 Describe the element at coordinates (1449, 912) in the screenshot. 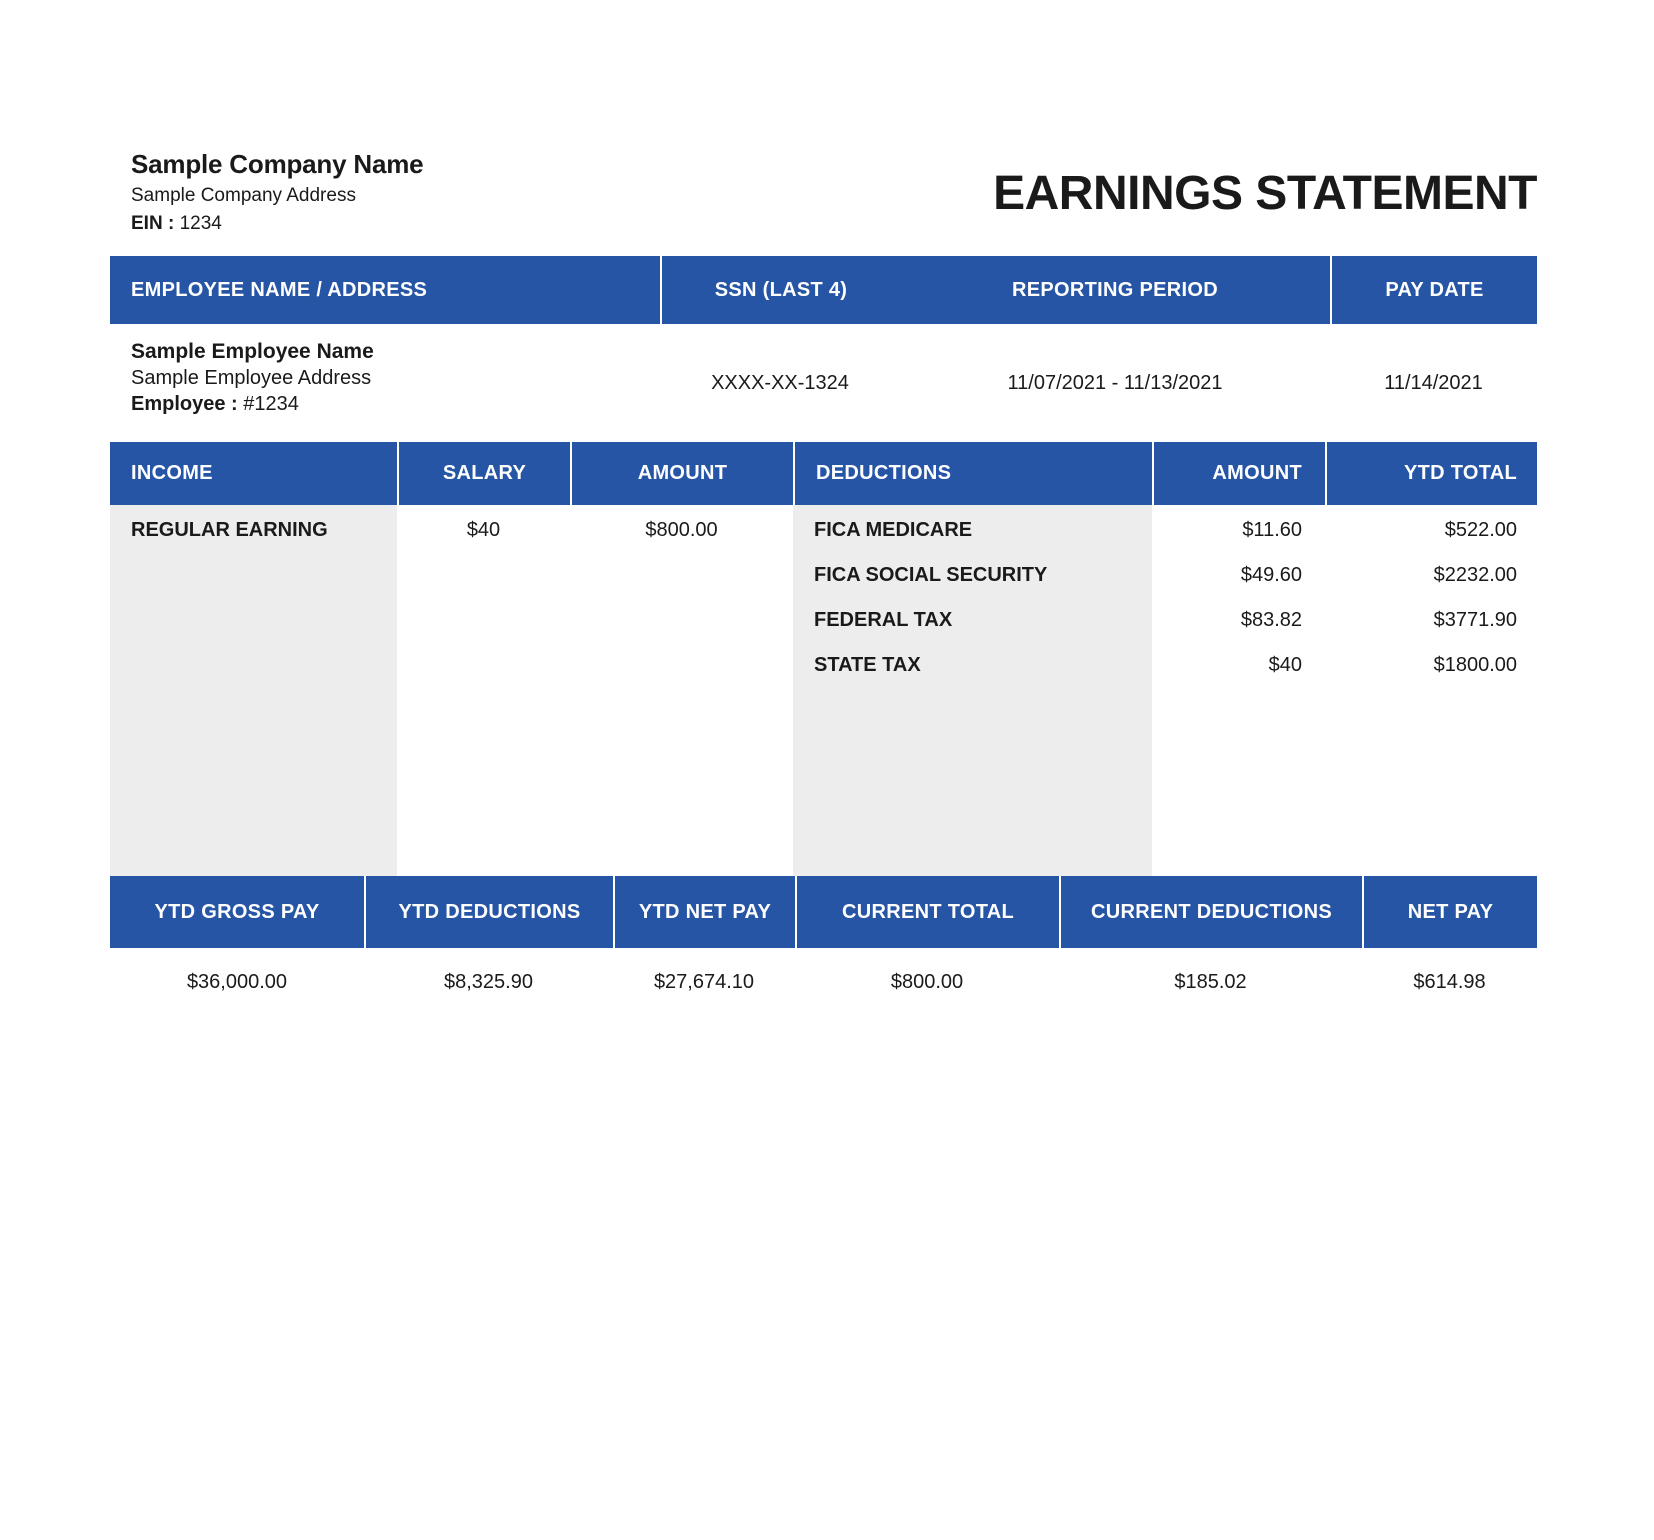

I see `header-net-pay: NET PAY` at that location.